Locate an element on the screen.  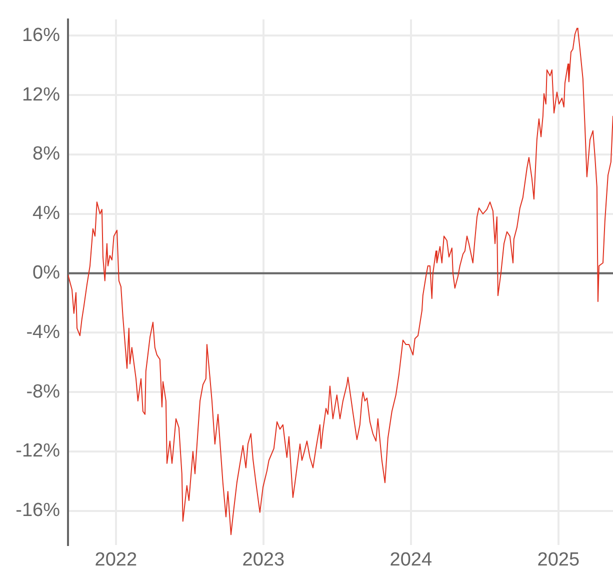
x-tick-label: 2024 is located at coordinates (411, 560).